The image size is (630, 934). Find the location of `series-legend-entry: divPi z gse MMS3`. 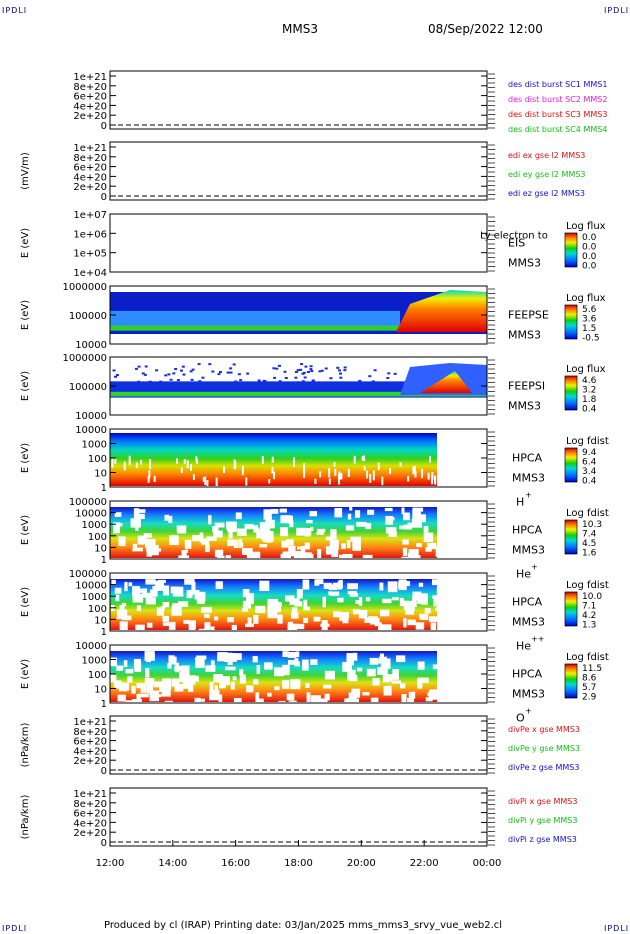

series-legend-entry: divPi z gse MMS3 is located at coordinates (542, 839).